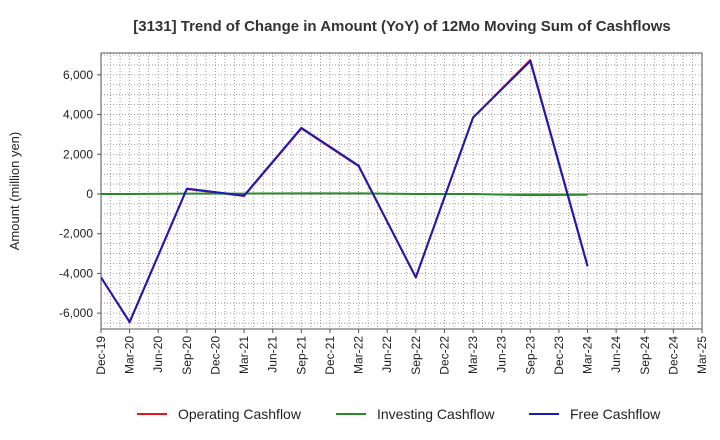 The width and height of the screenshot is (720, 440). I want to click on legend-label: Free Cashflow, so click(615, 414).